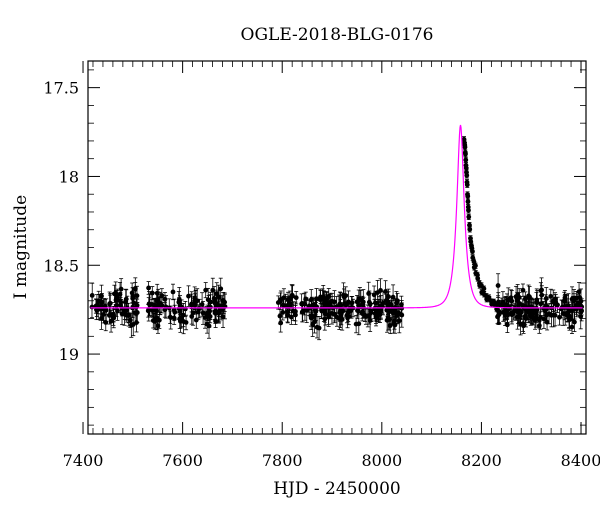 This screenshot has height=512, width=600. Describe the element at coordinates (182, 460) in the screenshot. I see `x-tick-label: 7600` at that location.